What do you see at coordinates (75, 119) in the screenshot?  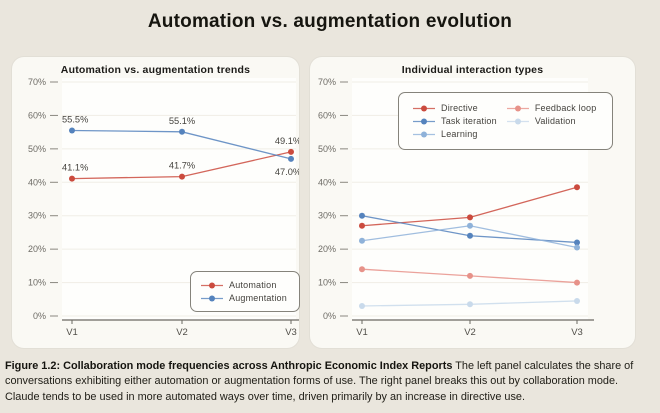 I see `data-point-label: 55.5%` at bounding box center [75, 119].